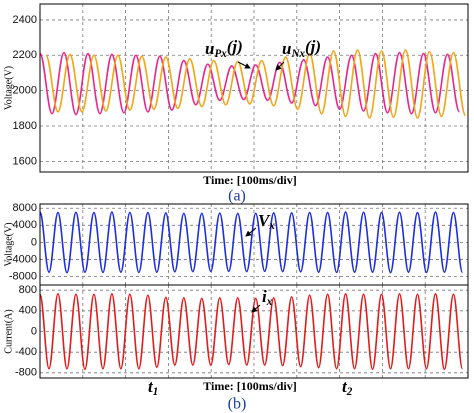 The height and width of the screenshot is (413, 474). I want to click on annotation-part: Nx, so click(297, 53).